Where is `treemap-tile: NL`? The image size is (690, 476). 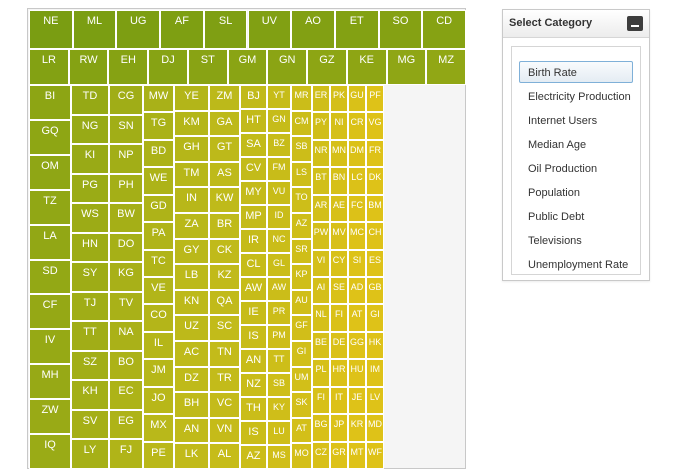 treemap-tile: NL is located at coordinates (321, 318).